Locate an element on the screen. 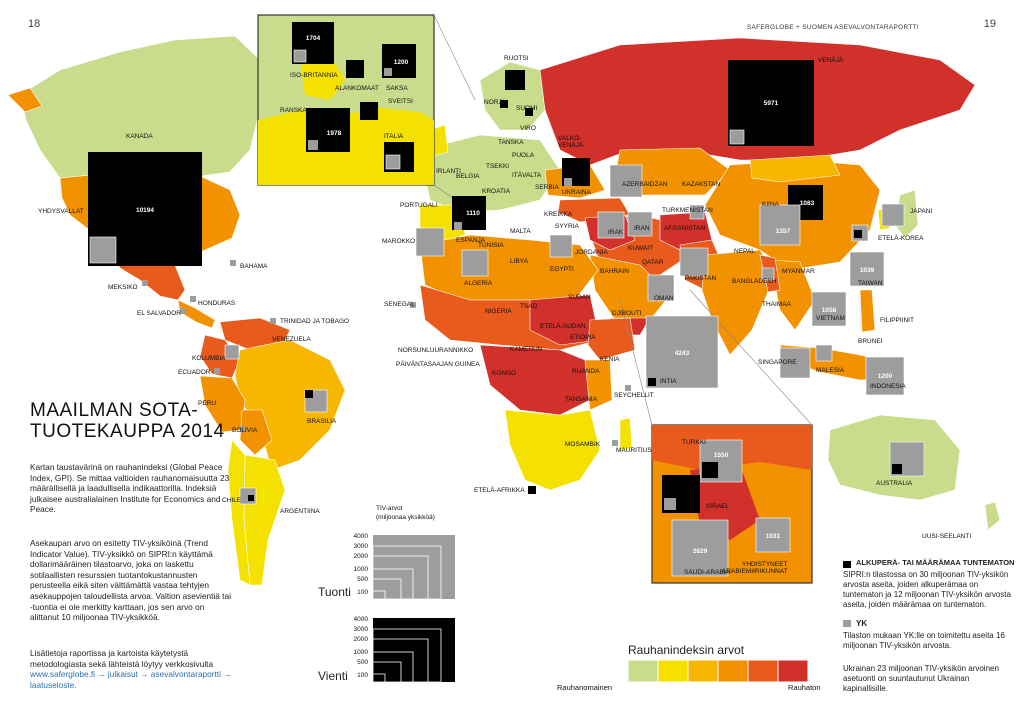 The image size is (1024, 714). scale-title-1: TIV-arvot is located at coordinates (389, 508).